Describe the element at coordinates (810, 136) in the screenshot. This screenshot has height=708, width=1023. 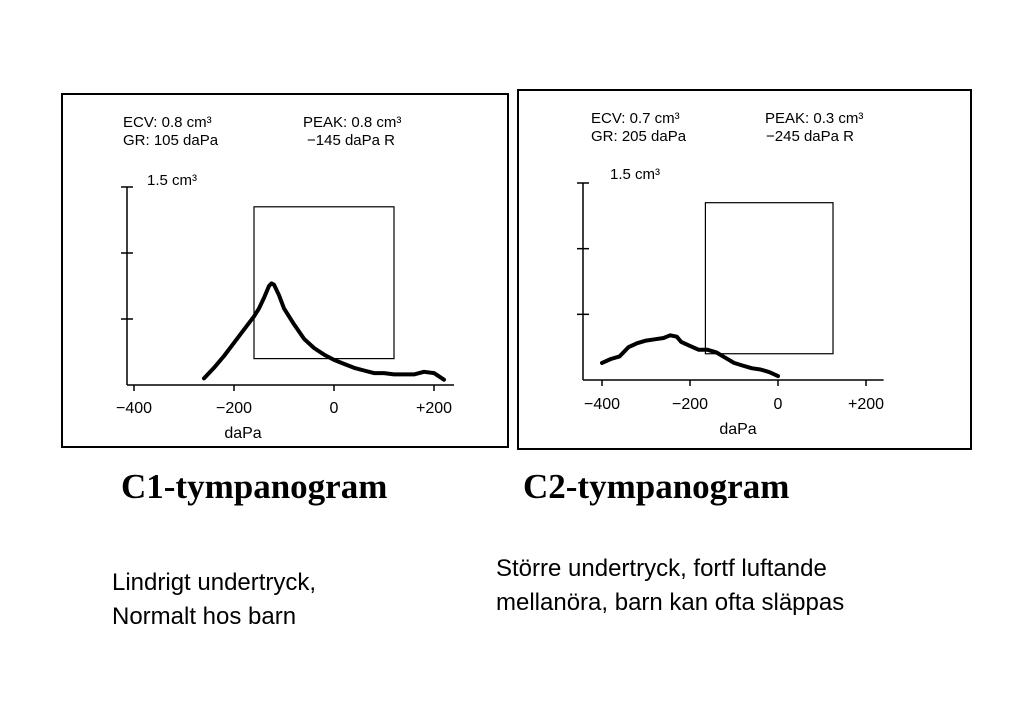
I see `peak-pressure-label: −245 daPa R` at that location.